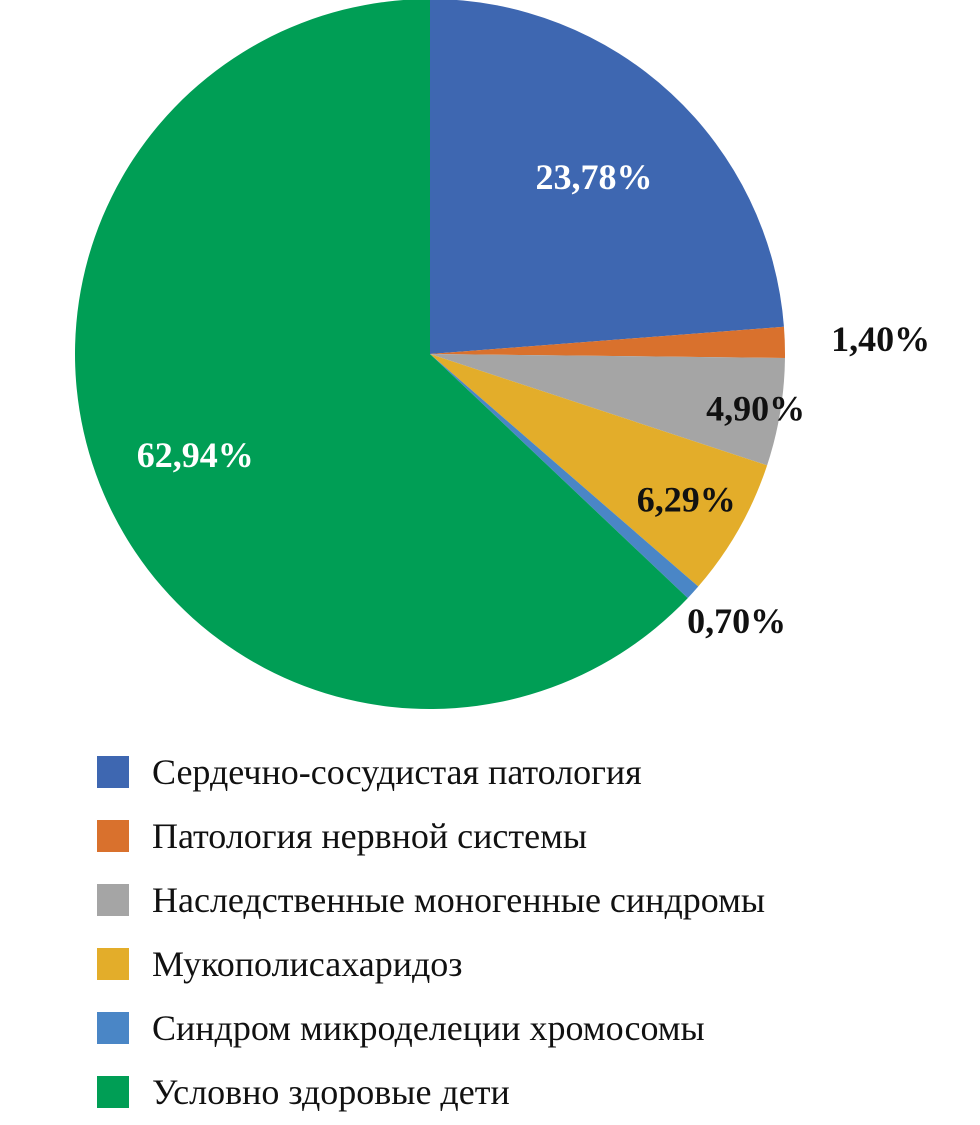 The image size is (980, 1125). Describe the element at coordinates (459, 900) in the screenshot. I see `legend-label: Наследственные моногенные синдромы` at that location.